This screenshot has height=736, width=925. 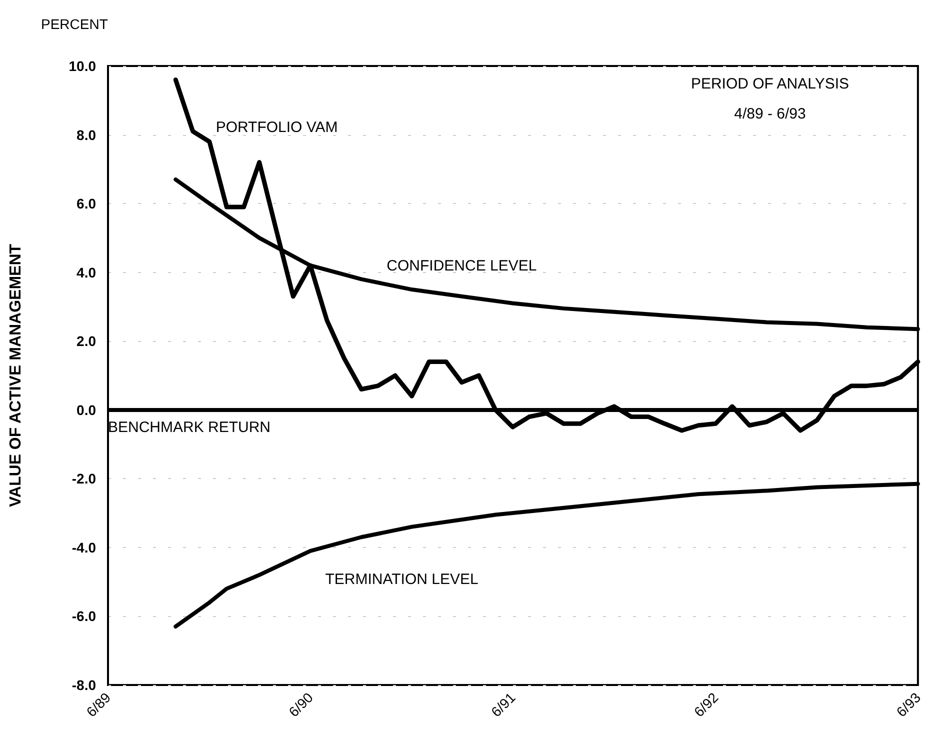 I want to click on y-axis-title: VALUE OF ACTIVE MANAGEMENT, so click(x=16, y=376).